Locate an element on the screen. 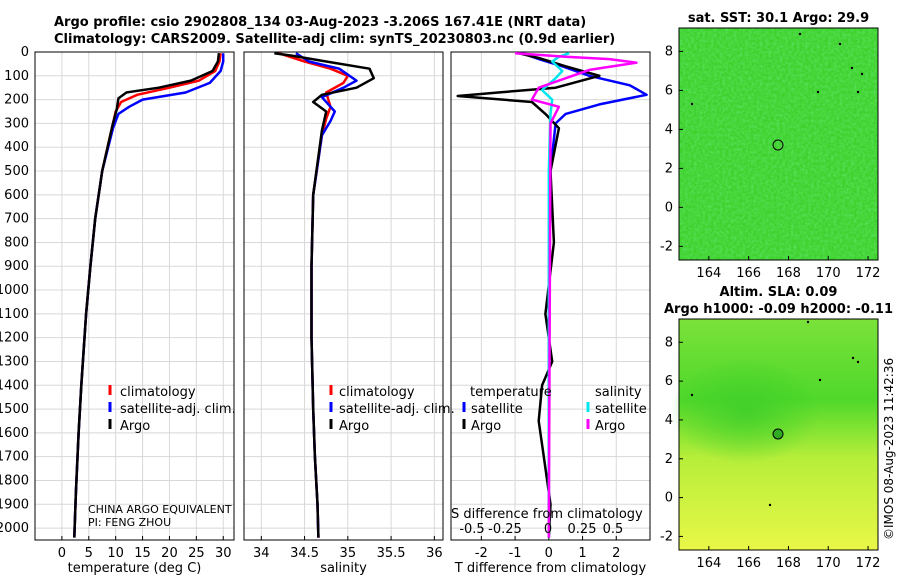 The image size is (900, 580). y-tick-label: 1600 is located at coordinates (14, 433).